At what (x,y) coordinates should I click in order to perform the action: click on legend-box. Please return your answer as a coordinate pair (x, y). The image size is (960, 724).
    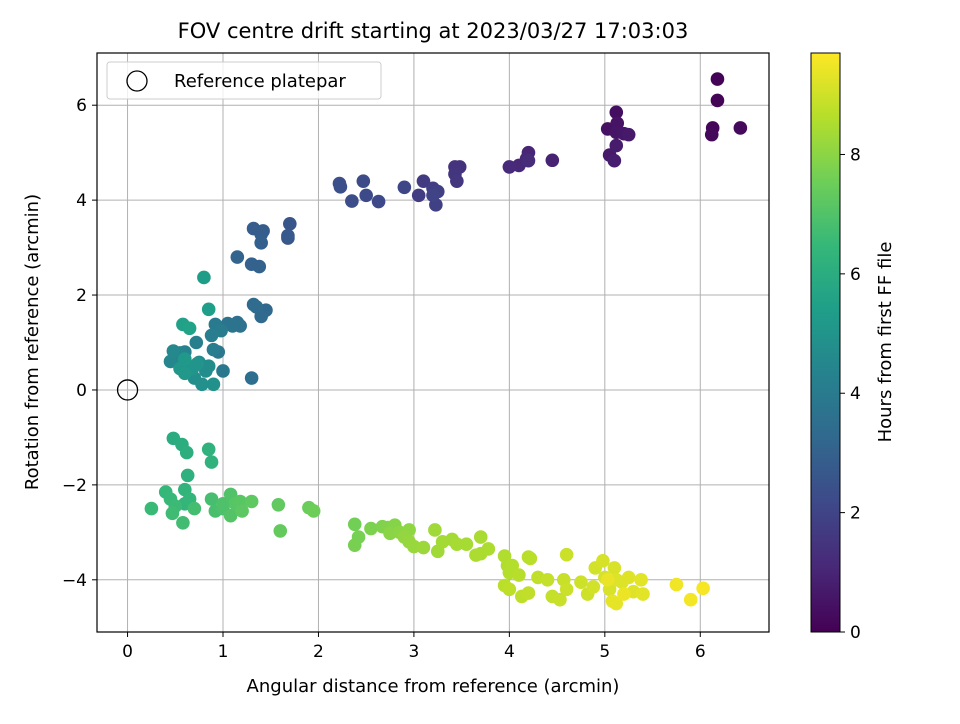
    Looking at the image, I should click on (244, 80).